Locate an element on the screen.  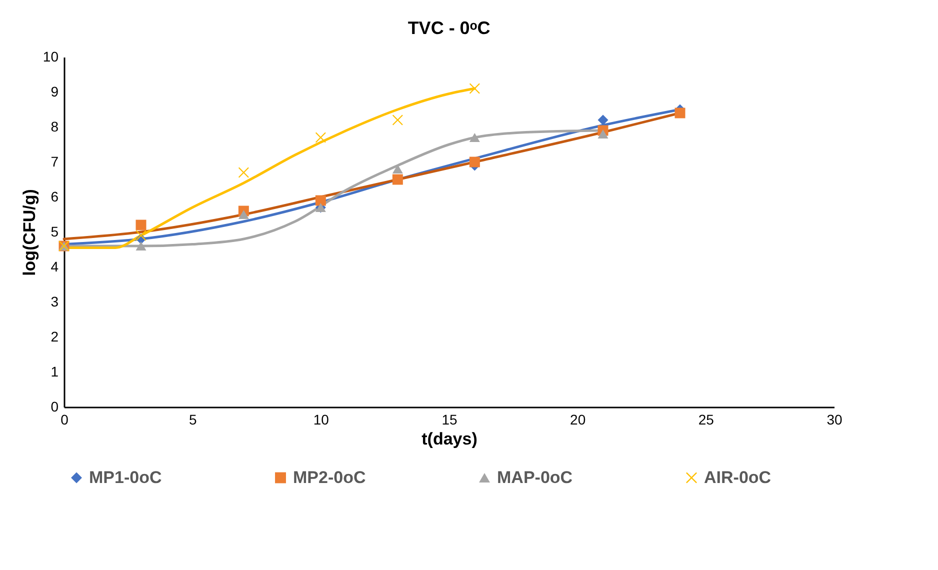
x-axis-title: t(days) is located at coordinates (450, 439).